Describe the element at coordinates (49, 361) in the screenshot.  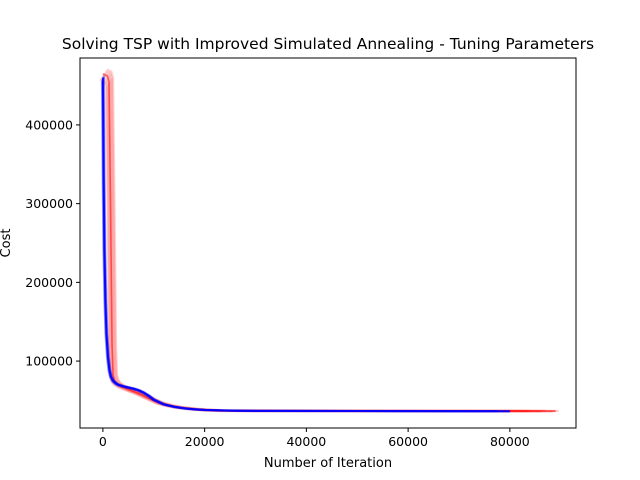
I see `y-tick-label: 100000` at that location.